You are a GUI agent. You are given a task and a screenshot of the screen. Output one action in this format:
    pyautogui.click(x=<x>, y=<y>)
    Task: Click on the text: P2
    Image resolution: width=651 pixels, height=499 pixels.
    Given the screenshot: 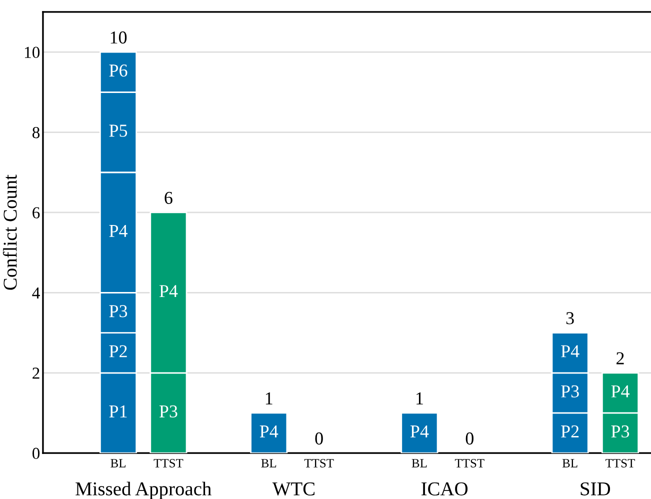 What is the action you would take?
    pyautogui.click(x=570, y=431)
    